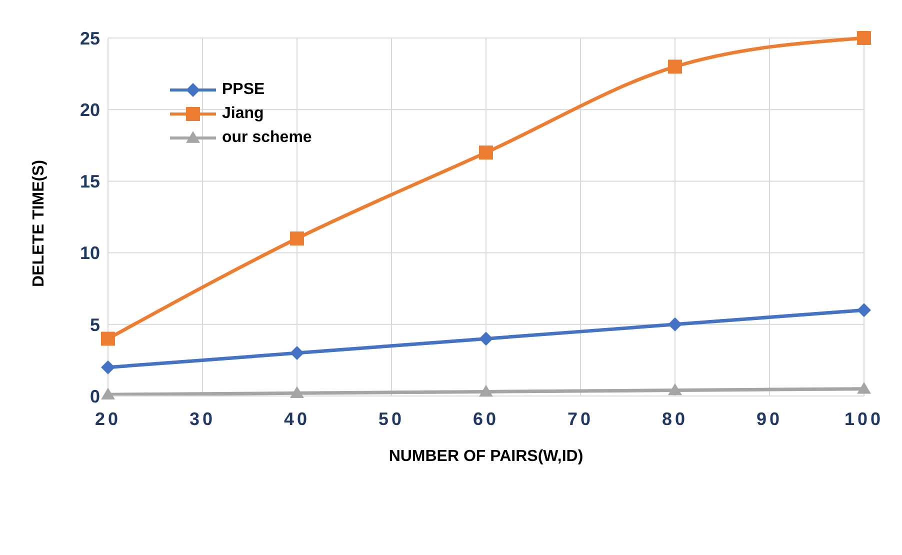  What do you see at coordinates (675, 418) in the screenshot?
I see `x-tick-label: 80` at bounding box center [675, 418].